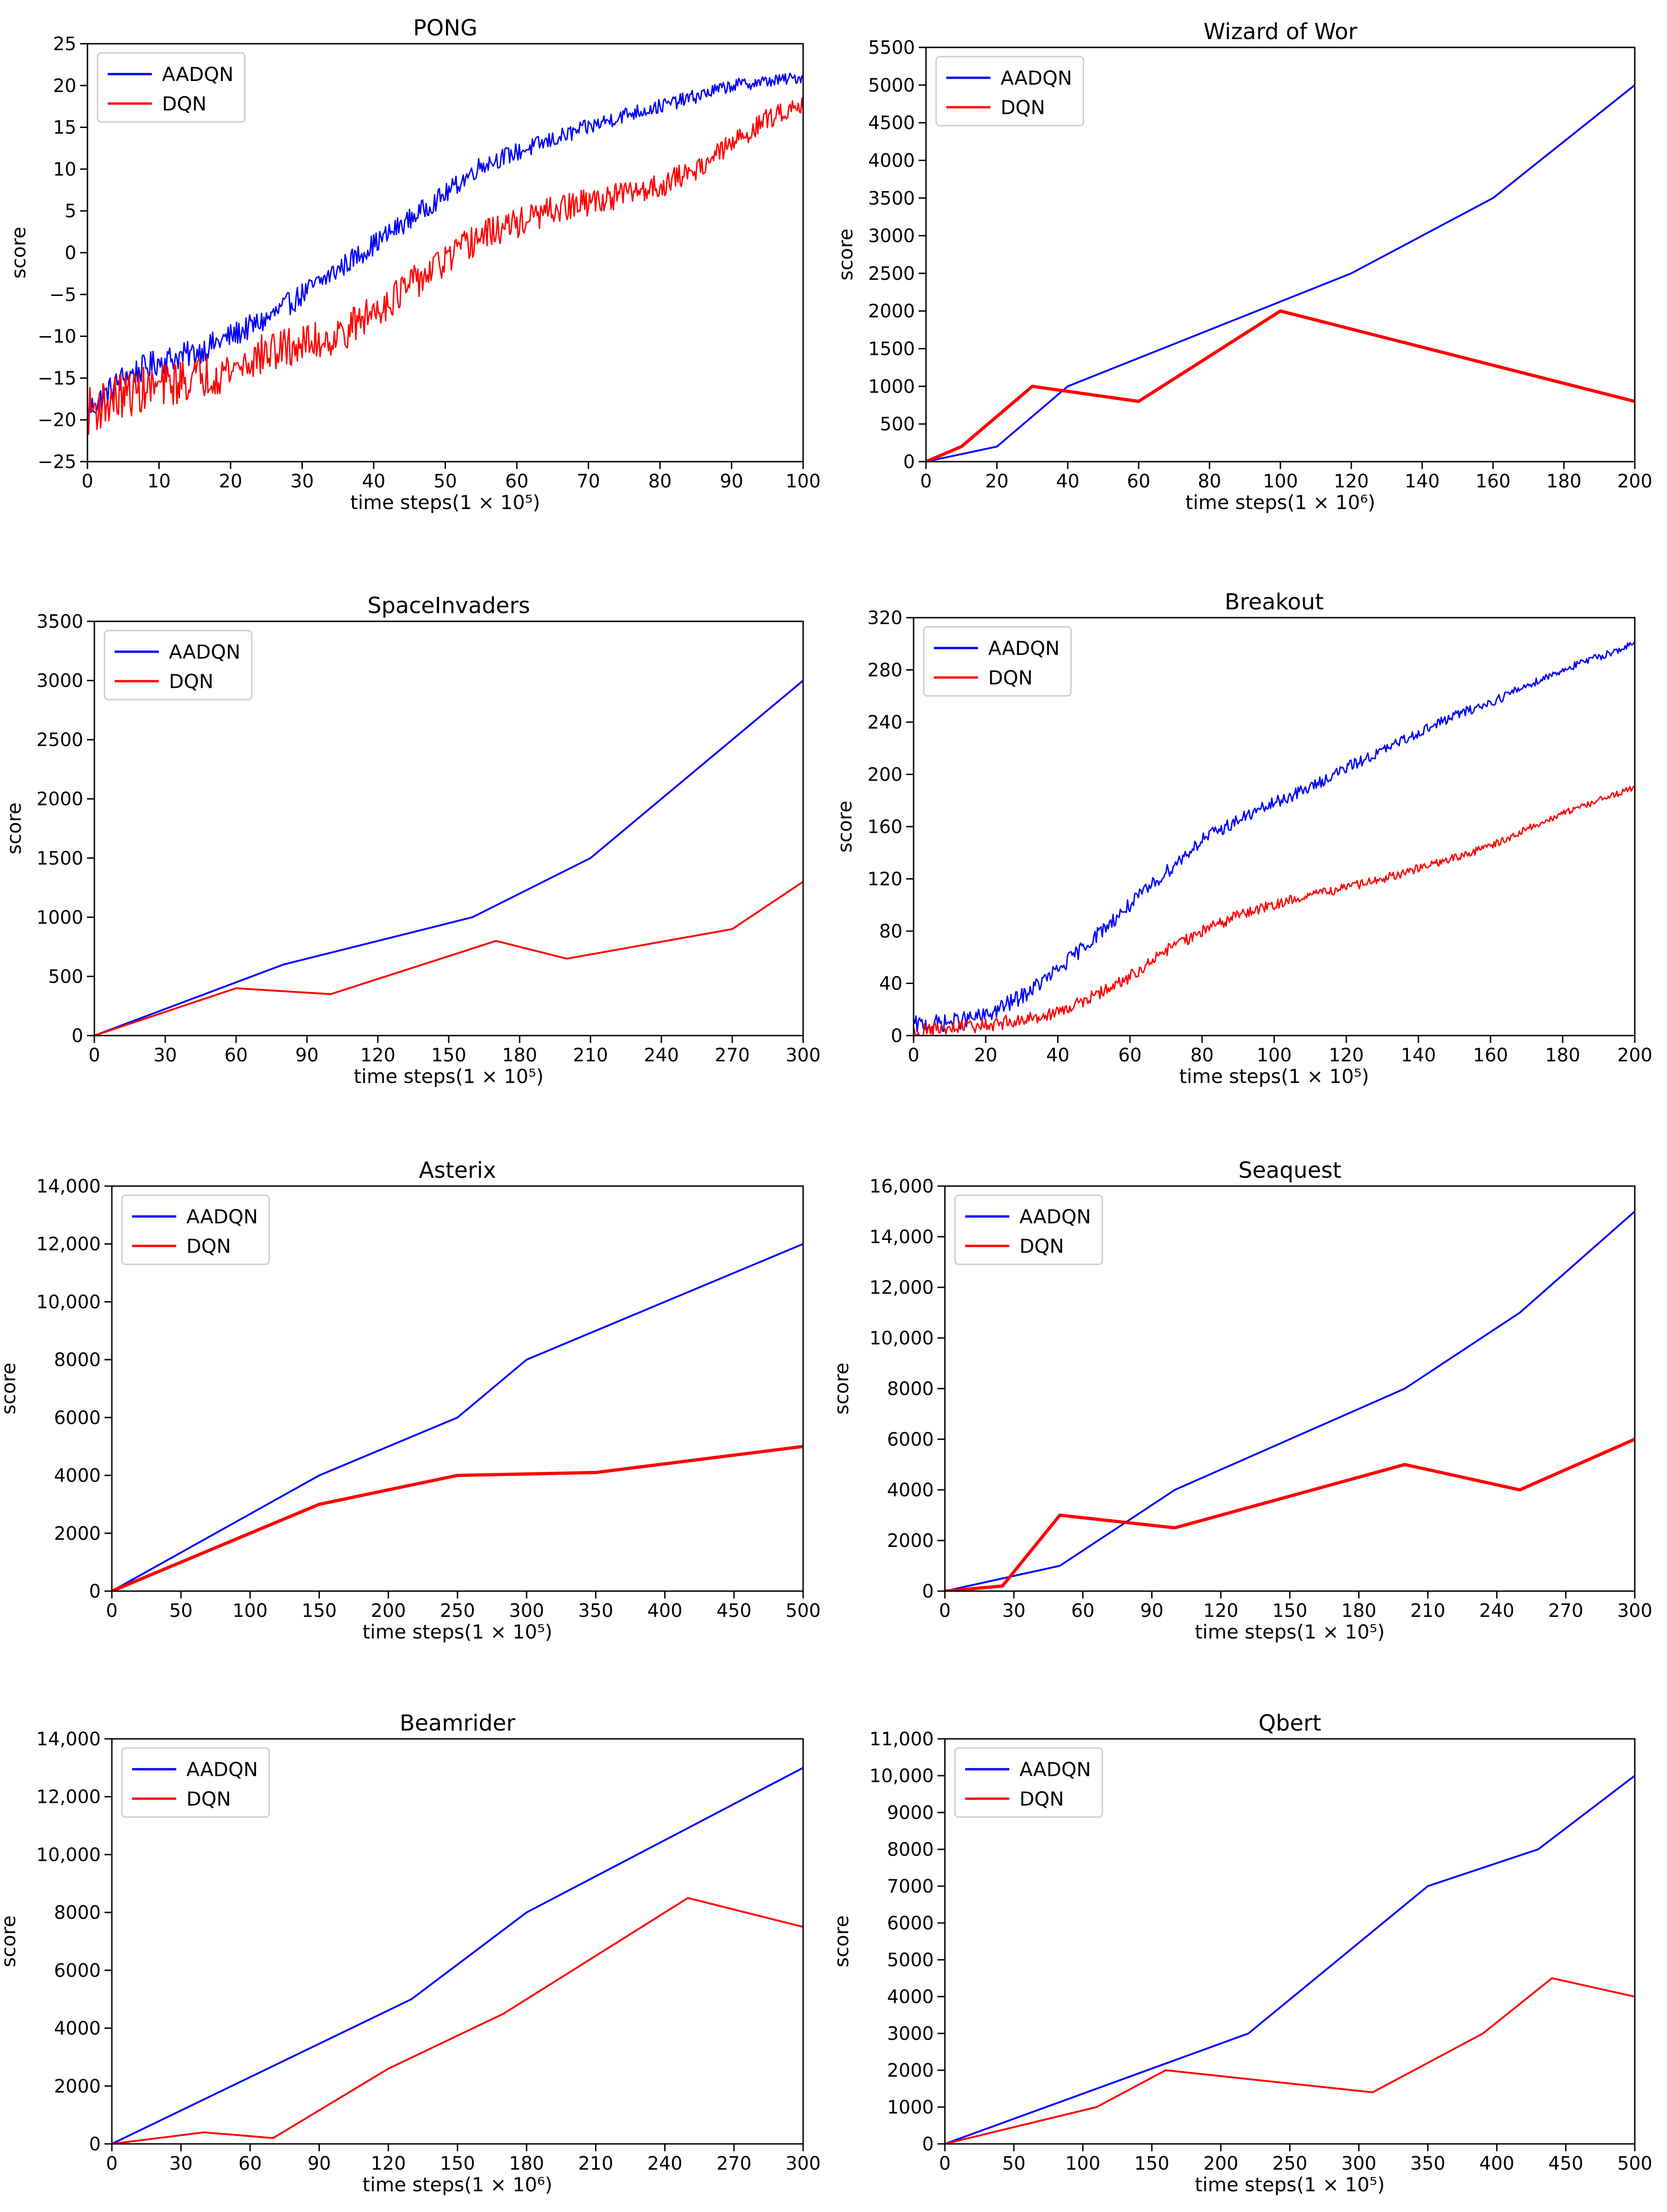  What do you see at coordinates (457, 1170) in the screenshot?
I see `chart-title: Asterix` at bounding box center [457, 1170].